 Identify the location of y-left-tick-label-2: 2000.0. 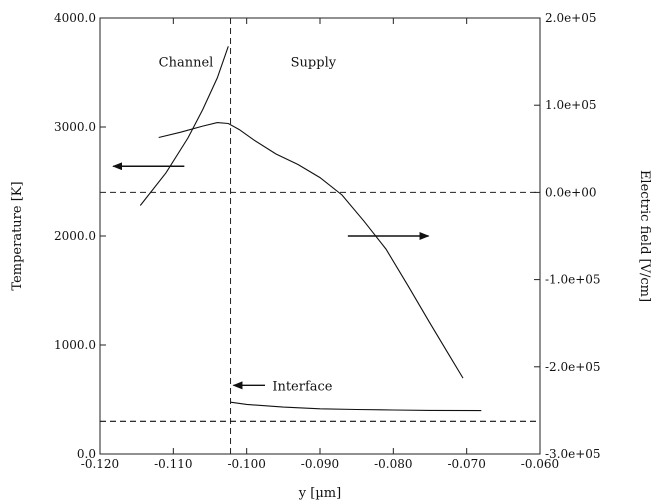
(75, 236).